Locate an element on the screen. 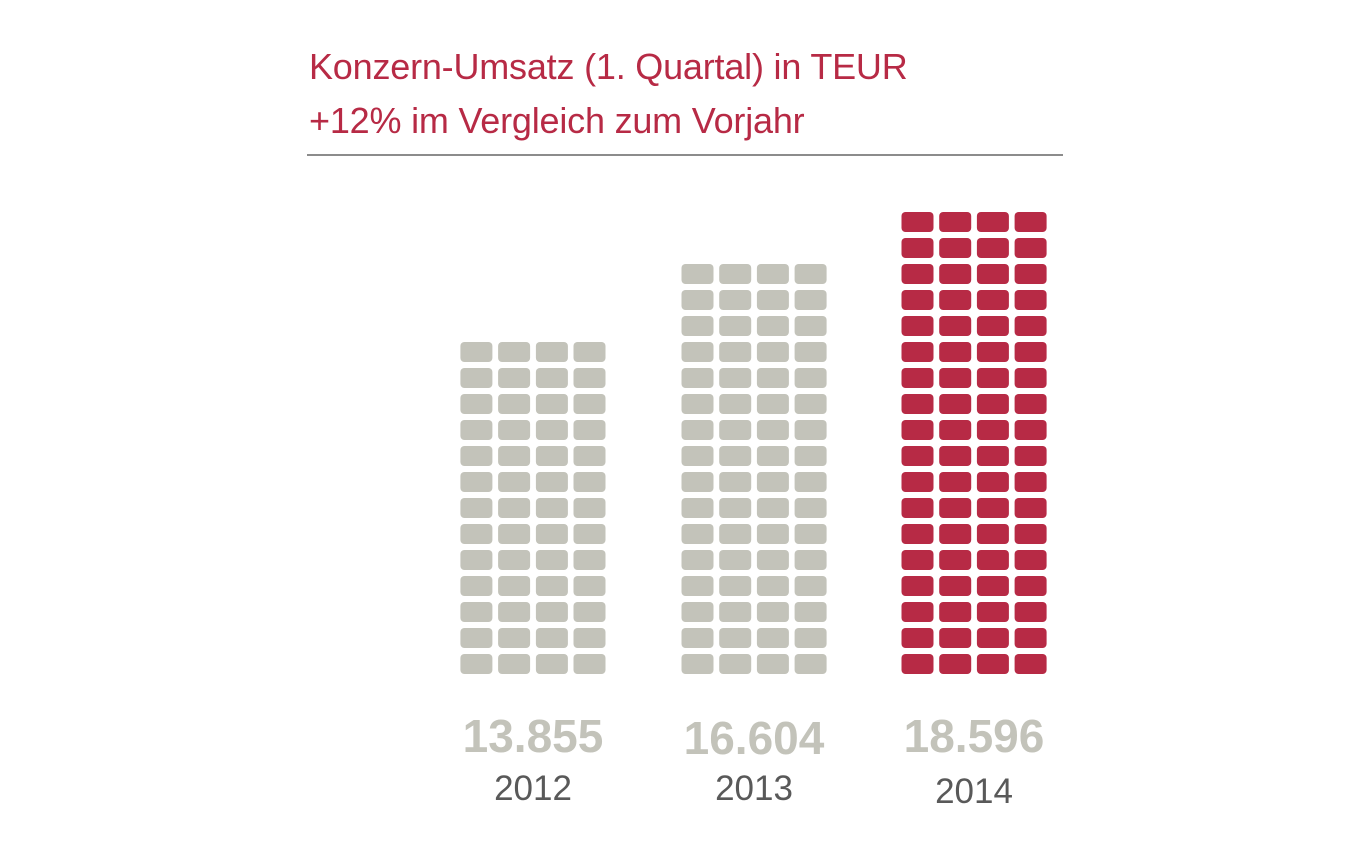  bar-2014 is located at coordinates (974, 443).